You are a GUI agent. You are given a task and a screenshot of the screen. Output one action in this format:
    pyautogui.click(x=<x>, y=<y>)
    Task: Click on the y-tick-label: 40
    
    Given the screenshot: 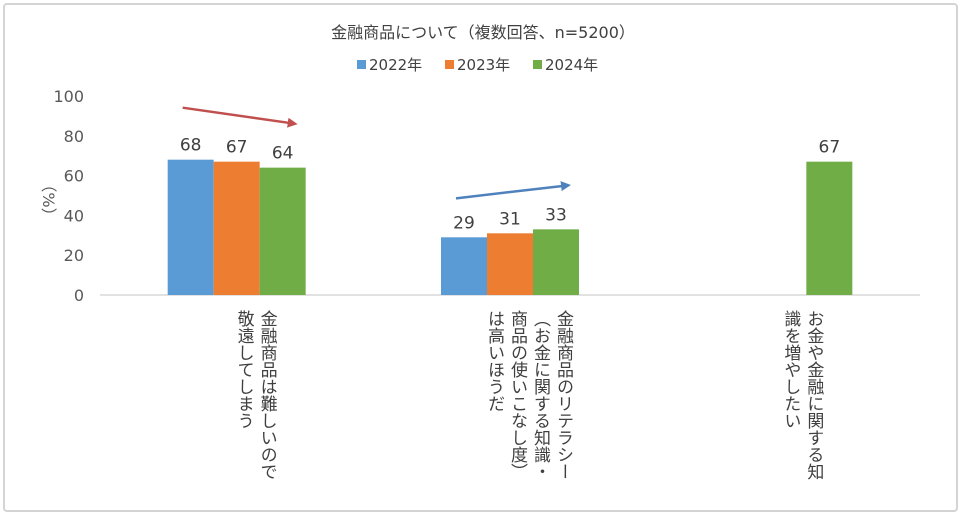 What is the action you would take?
    pyautogui.click(x=74, y=215)
    